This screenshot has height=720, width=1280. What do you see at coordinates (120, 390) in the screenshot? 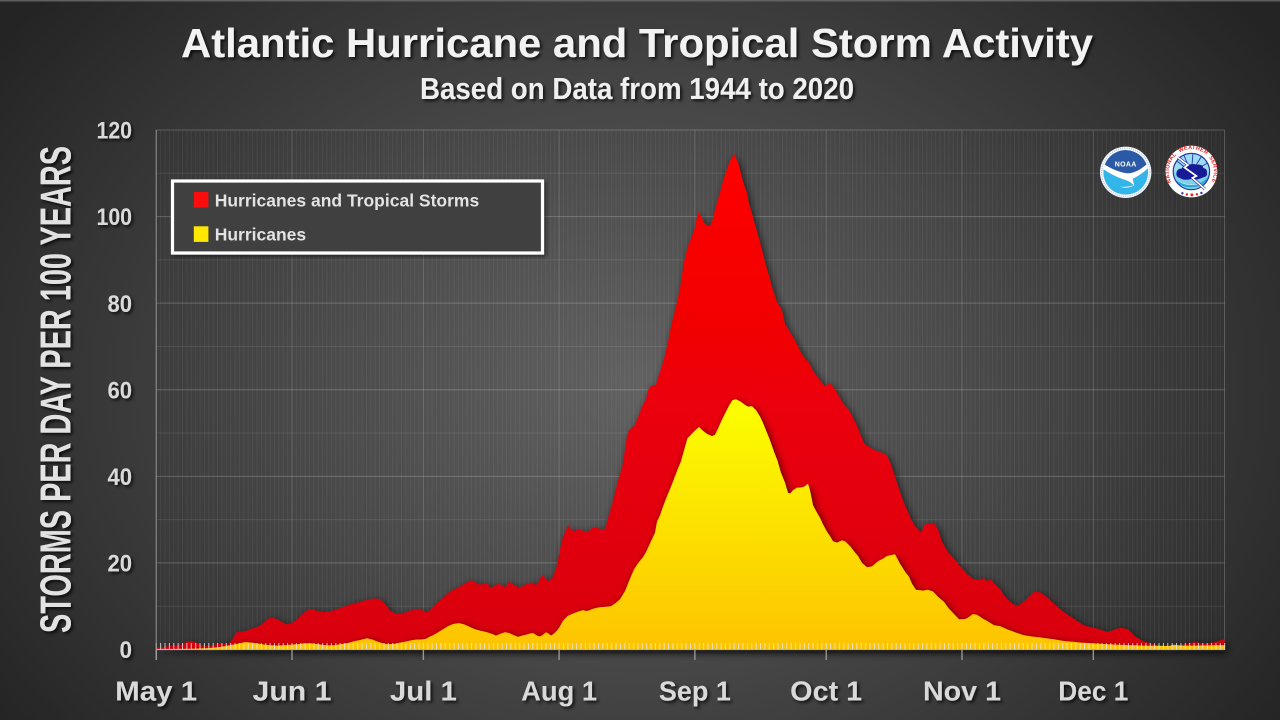
I see `svg-text: 60` at bounding box center [120, 390].